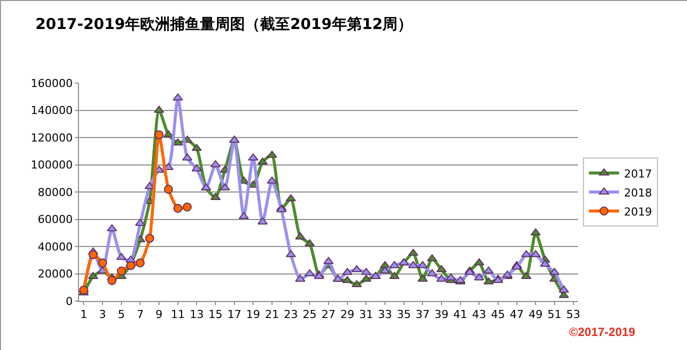  Describe the element at coordinates (460, 315) in the screenshot. I see `x-tick-label: 41` at that location.